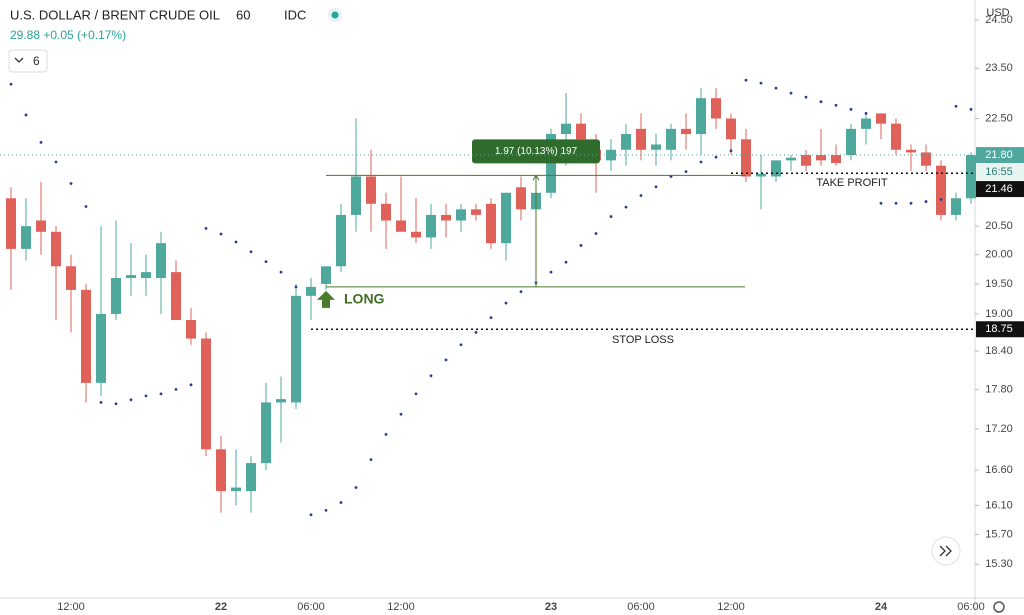 This screenshot has height=615, width=1024. What do you see at coordinates (946, 551) in the screenshot?
I see `scroll-button` at bounding box center [946, 551].